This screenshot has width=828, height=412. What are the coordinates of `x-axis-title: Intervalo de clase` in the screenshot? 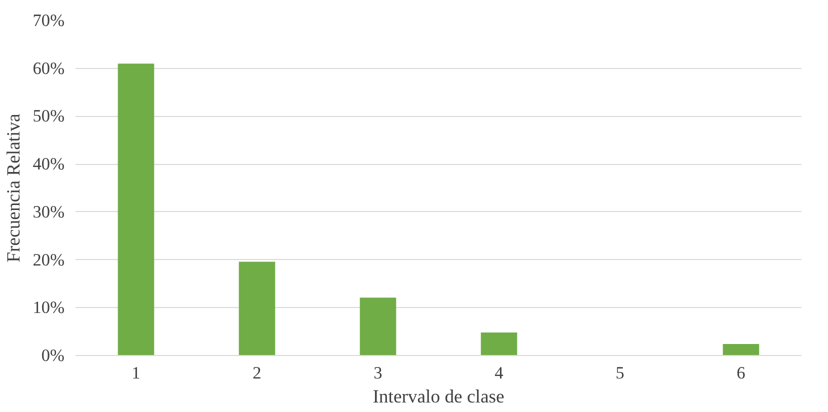 It's located at (438, 397).